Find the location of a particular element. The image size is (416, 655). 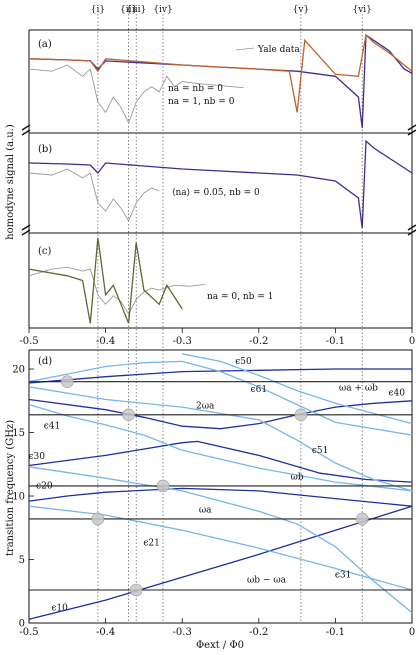

panel-d-series-label-14: ωa is located at coordinates (205, 511).